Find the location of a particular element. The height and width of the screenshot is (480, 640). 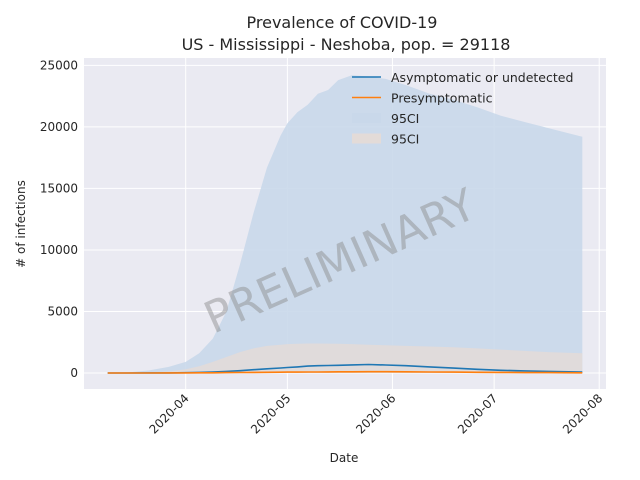

x-axis-label: Date is located at coordinates (344, 458).